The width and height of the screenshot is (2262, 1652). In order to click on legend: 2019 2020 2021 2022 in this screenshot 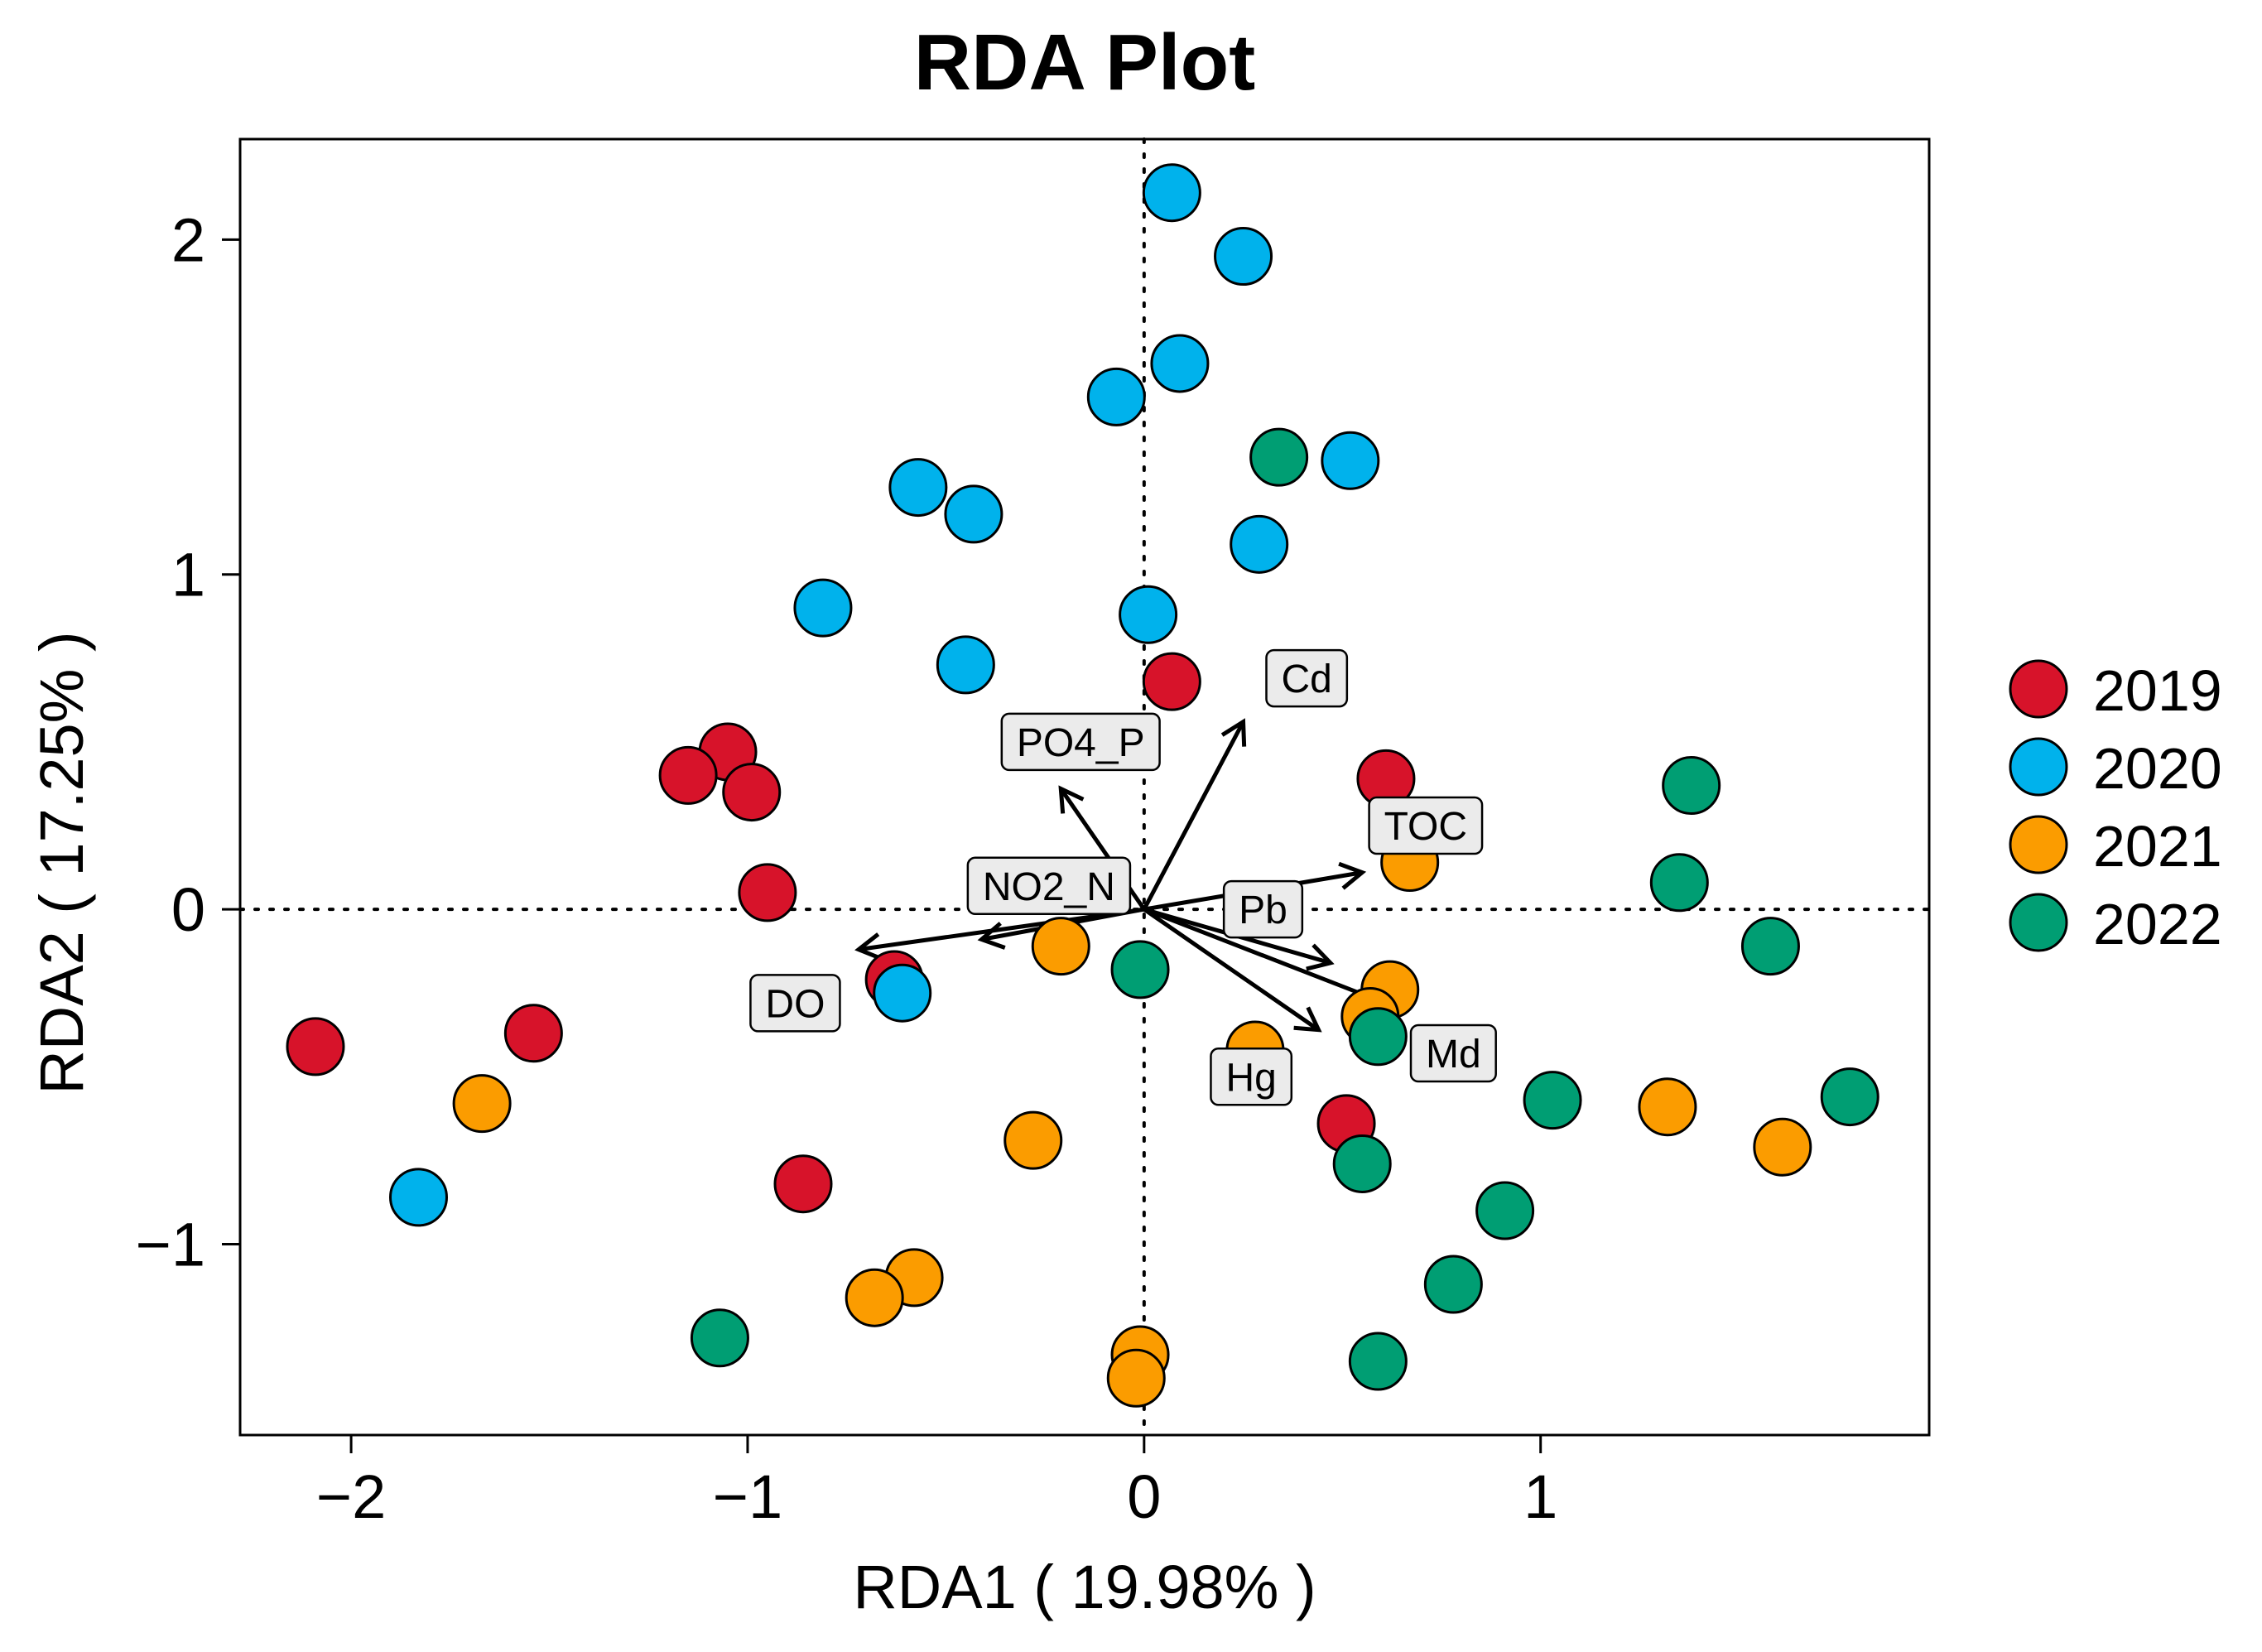, I will do `click(2116, 807)`.